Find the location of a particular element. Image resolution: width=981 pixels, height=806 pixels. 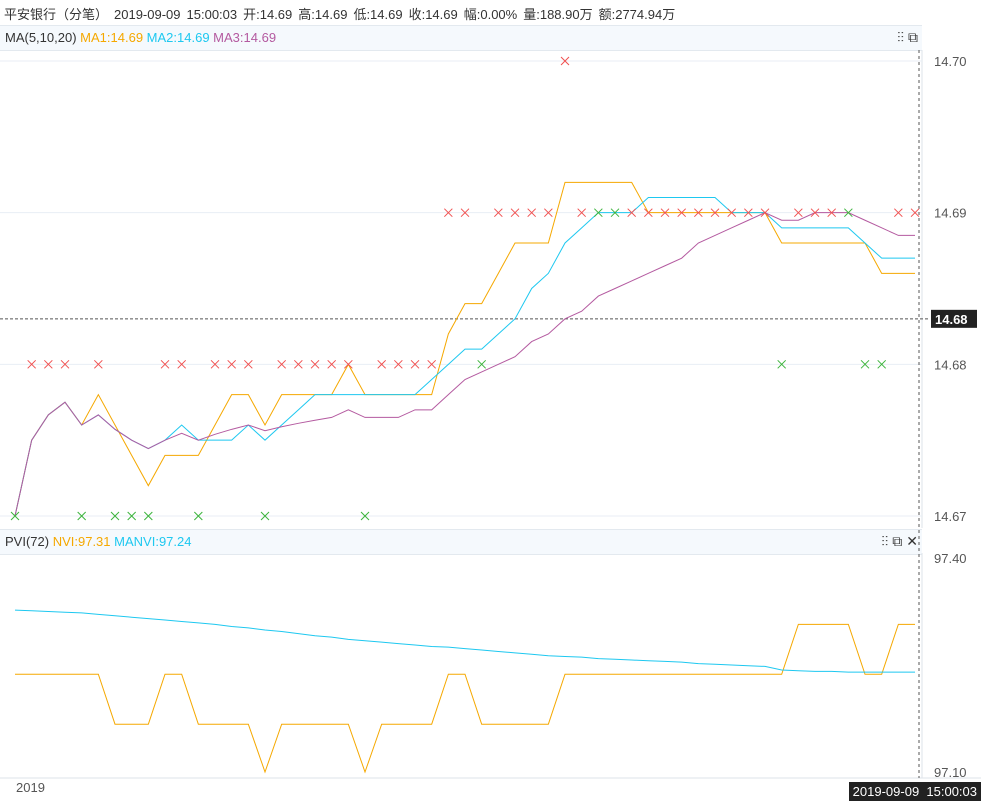

stock-name: 平安银行（分笔） is located at coordinates (56, 14).